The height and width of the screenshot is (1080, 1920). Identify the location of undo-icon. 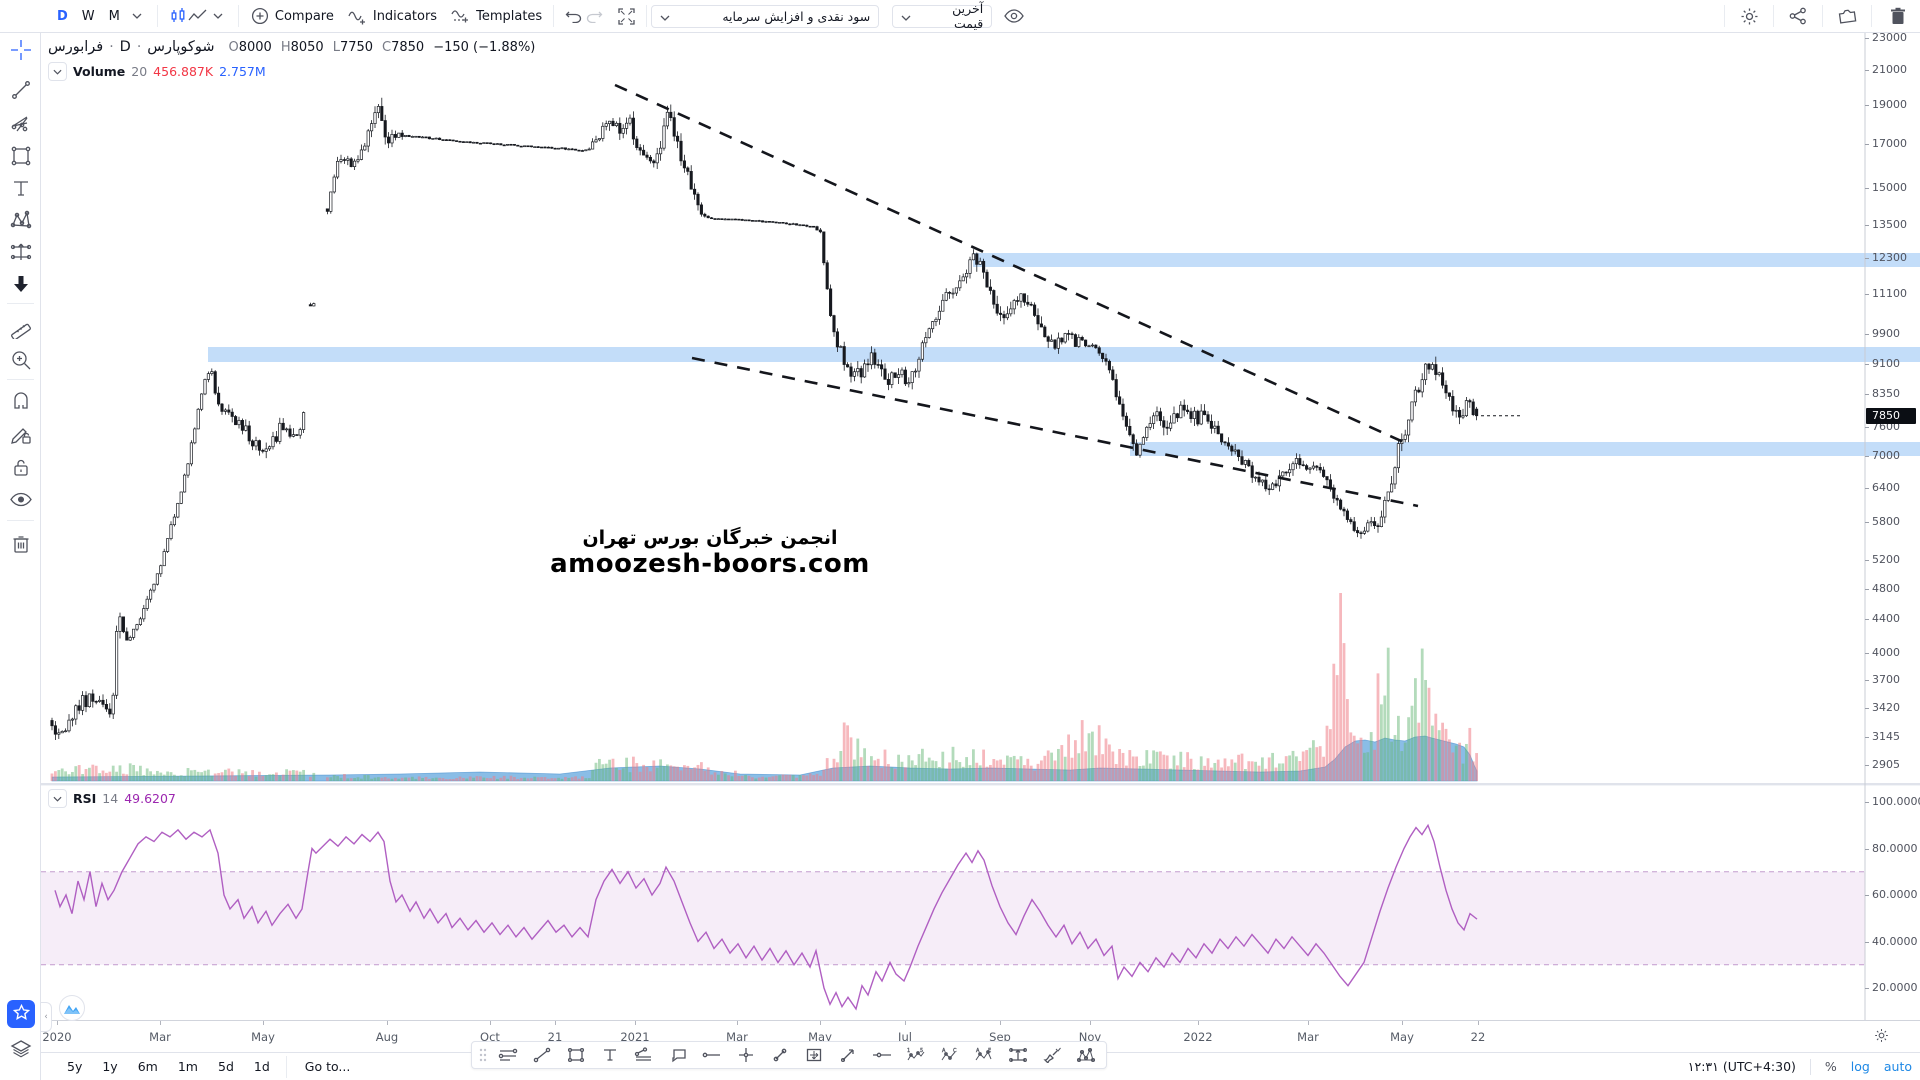
(574, 16).